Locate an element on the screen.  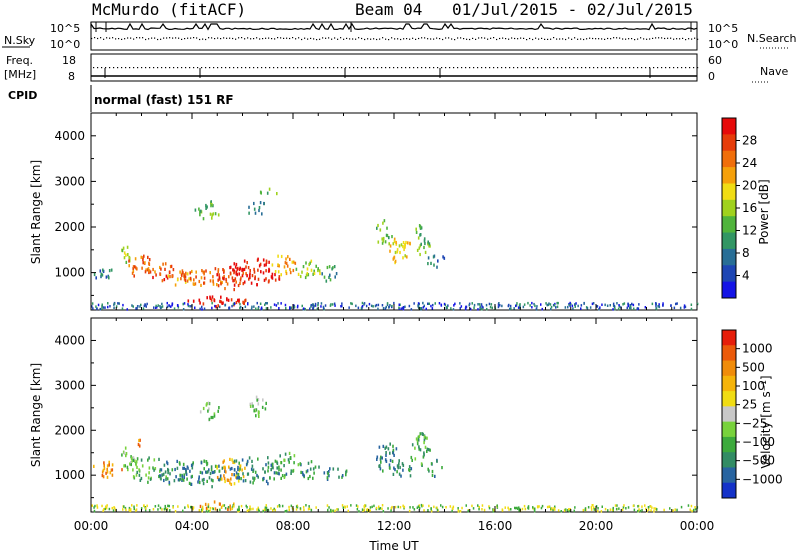
y-tick-label: 2000 is located at coordinates (69, 430).